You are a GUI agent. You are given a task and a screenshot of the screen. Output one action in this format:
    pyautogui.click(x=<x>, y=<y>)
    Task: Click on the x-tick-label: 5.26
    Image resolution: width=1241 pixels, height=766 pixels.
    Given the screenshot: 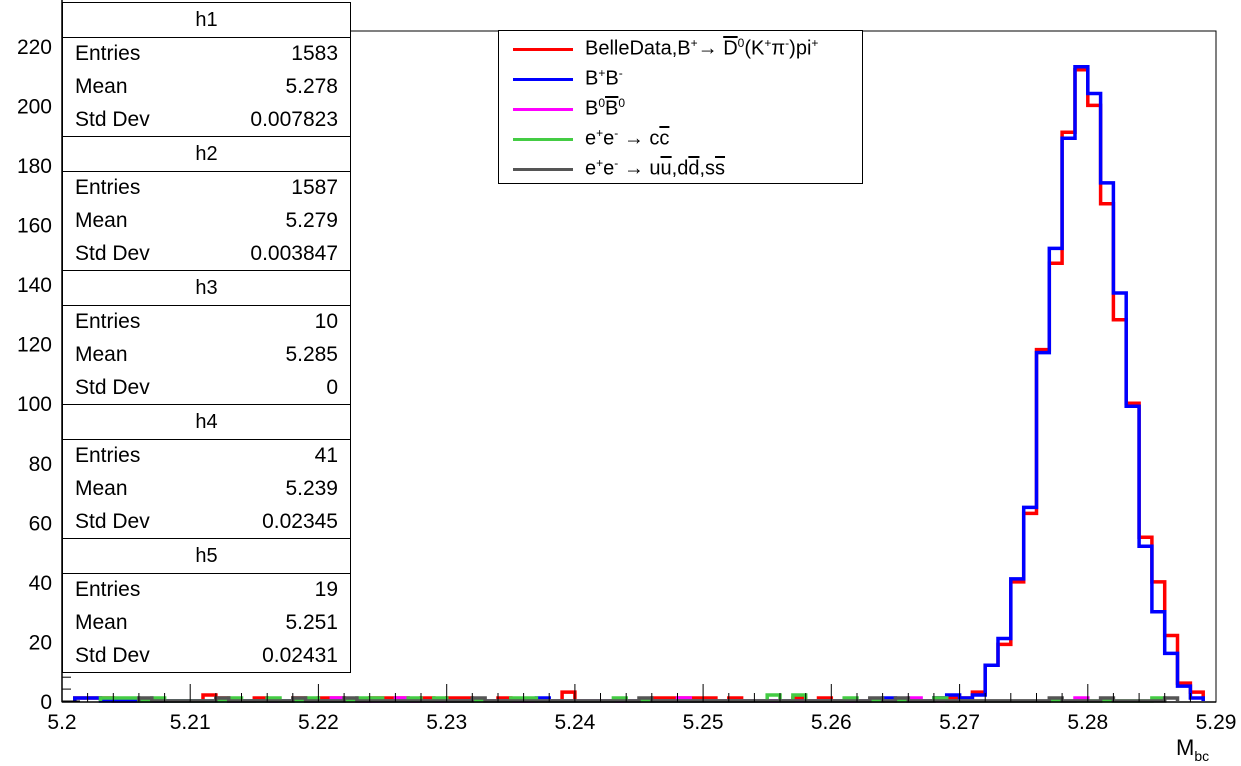 What is the action you would take?
    pyautogui.click(x=831, y=722)
    